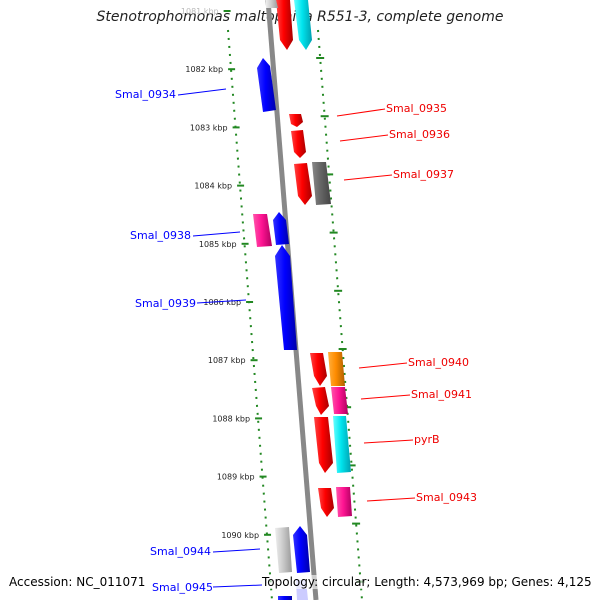 Image resolution: width=600 pixels, height=600 pixels. What do you see at coordinates (180, 551) in the screenshot?
I see `gene-label-smal-0944: Smal_0944` at bounding box center [180, 551].